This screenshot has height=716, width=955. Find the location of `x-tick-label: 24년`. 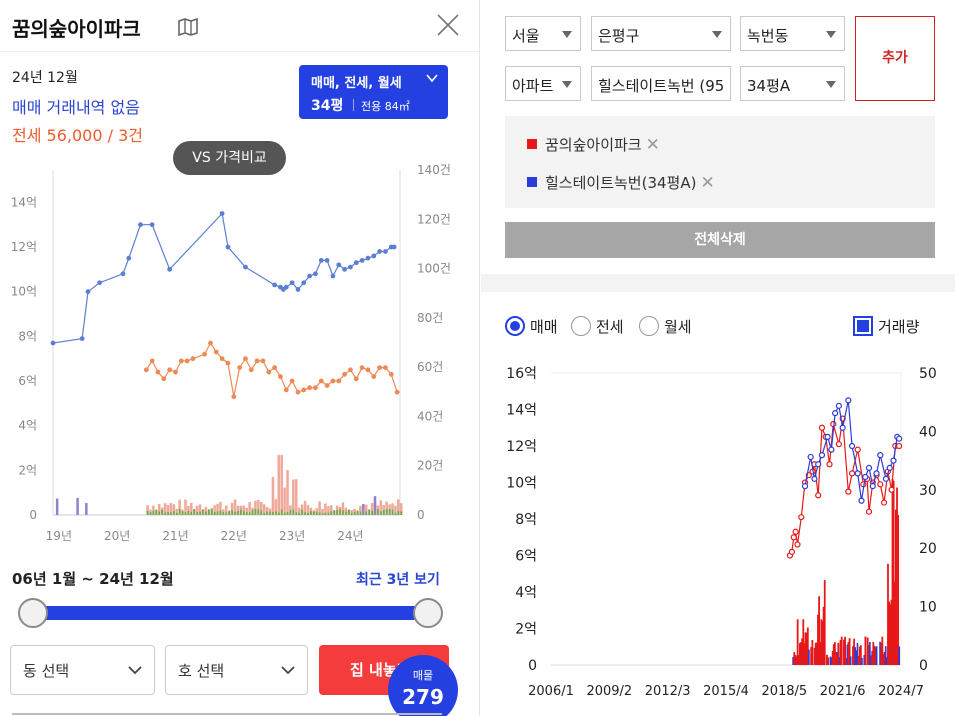

x-tick-label: 24년 is located at coordinates (350, 536).